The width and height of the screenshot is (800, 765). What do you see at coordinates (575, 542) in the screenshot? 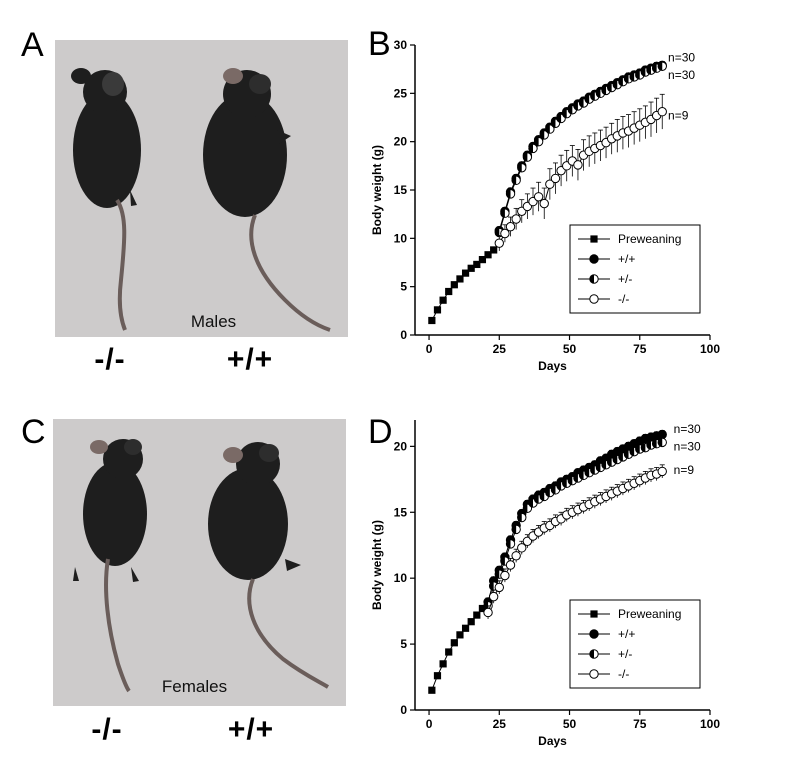
I see `chart-d-series-knockout` at bounding box center [575, 542].